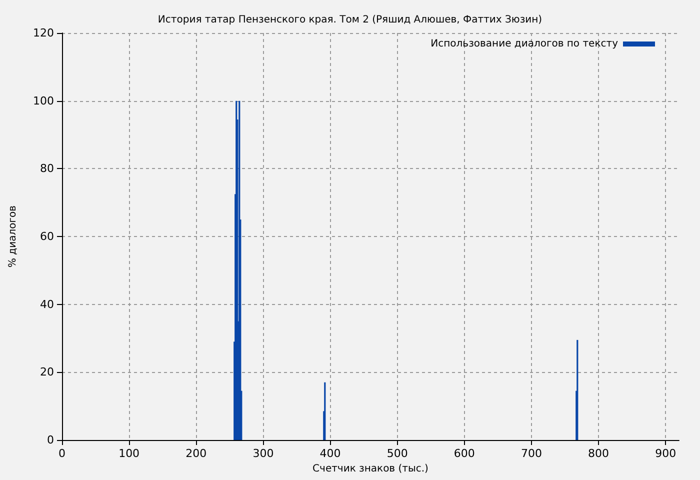 The image size is (700, 480). Describe the element at coordinates (599, 453) in the screenshot. I see `x-tick-label: 800` at that location.